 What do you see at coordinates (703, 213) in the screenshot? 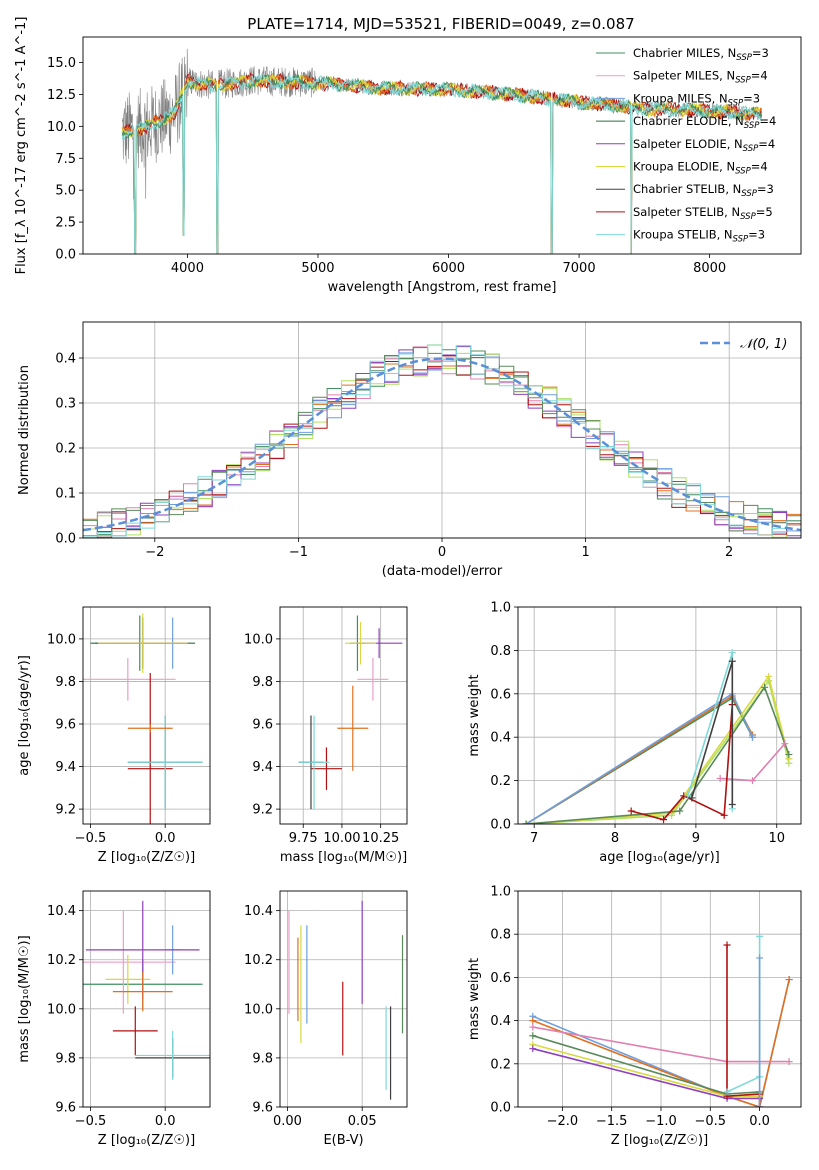
I see `legend-entry: Salpeter STELIB, NSSP=5` at bounding box center [703, 213].